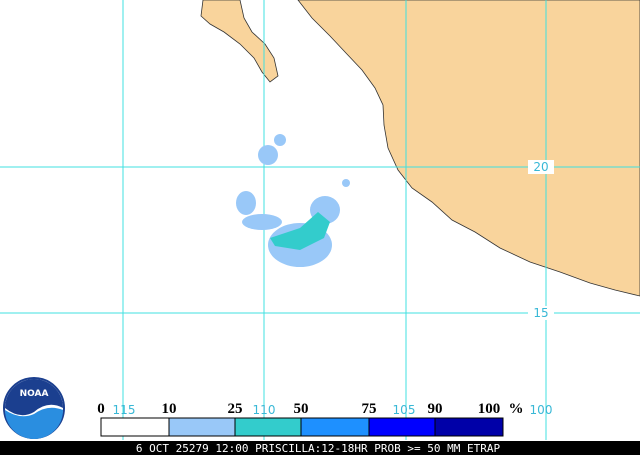 This screenshot has width=640, height=455. What do you see at coordinates (516, 409) in the screenshot?
I see `legend-unit: %` at bounding box center [516, 409].